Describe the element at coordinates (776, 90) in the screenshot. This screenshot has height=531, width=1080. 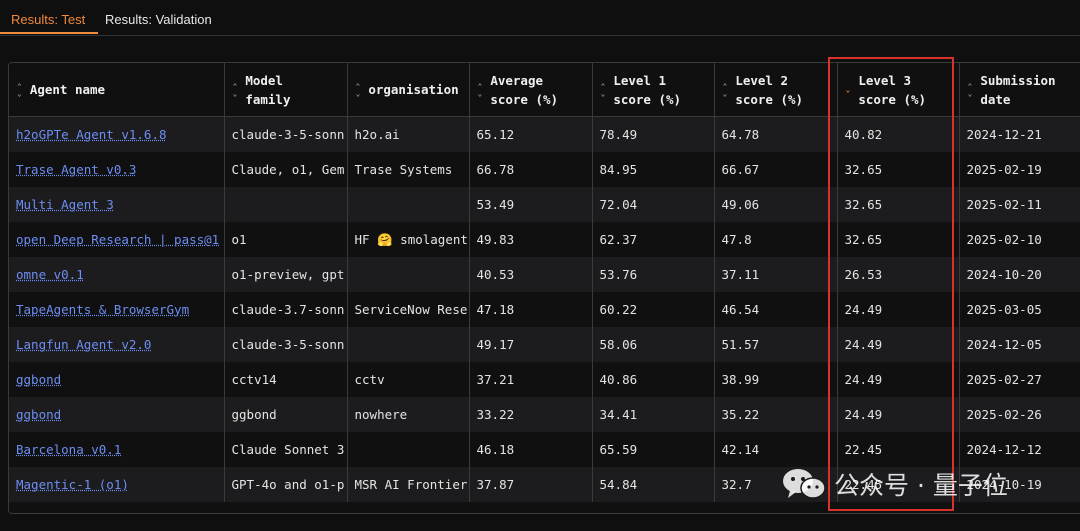
I see `column-header-5: ⌃ ⌄ Level 2 score (%)` at that location.